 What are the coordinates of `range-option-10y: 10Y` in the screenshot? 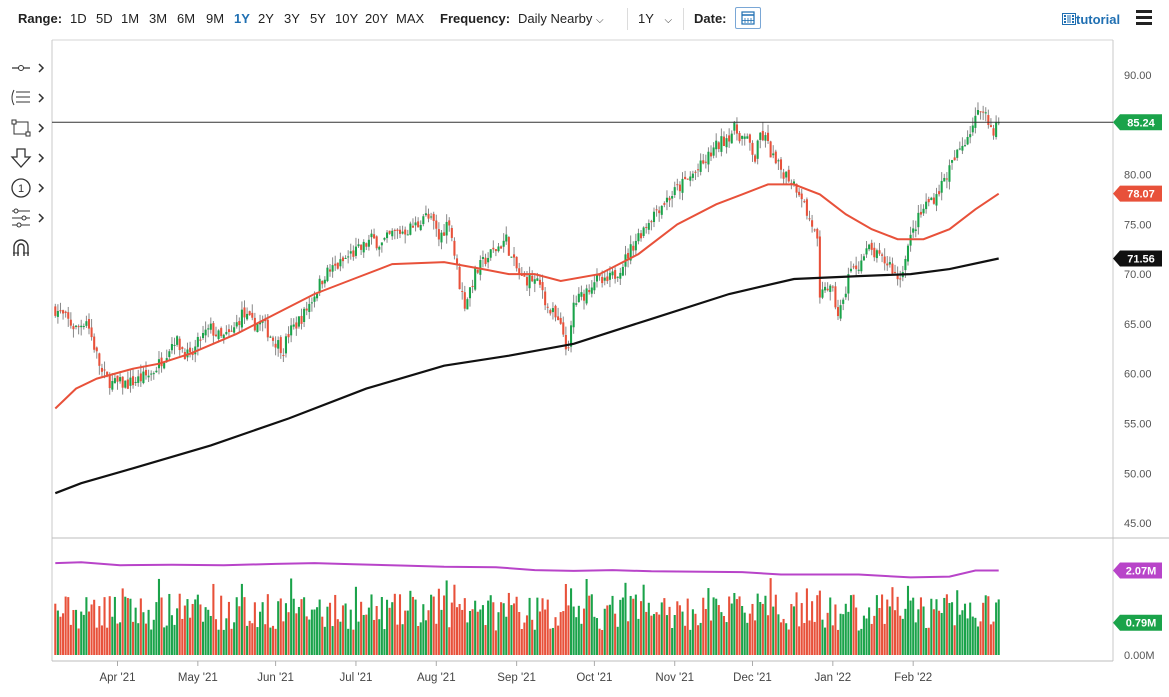 It's located at (347, 18).